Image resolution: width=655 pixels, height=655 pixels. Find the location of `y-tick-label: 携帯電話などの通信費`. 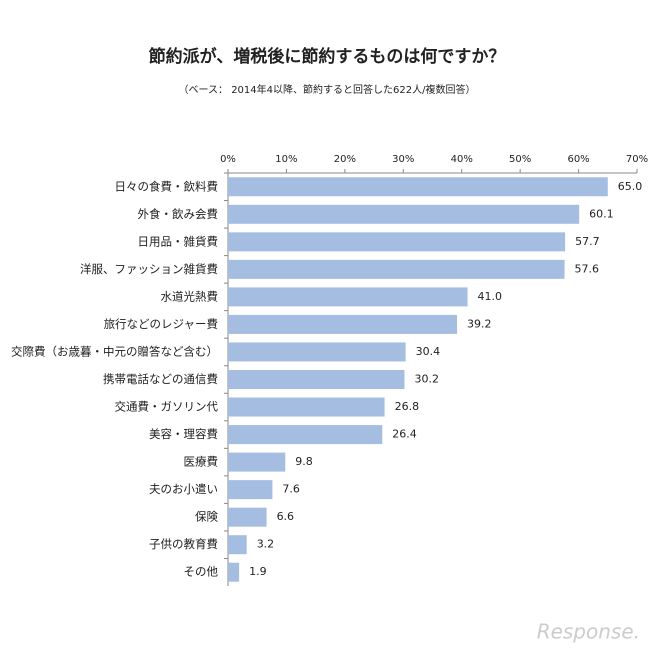

y-tick-label: 携帯電話などの通信費 is located at coordinates (160, 379).